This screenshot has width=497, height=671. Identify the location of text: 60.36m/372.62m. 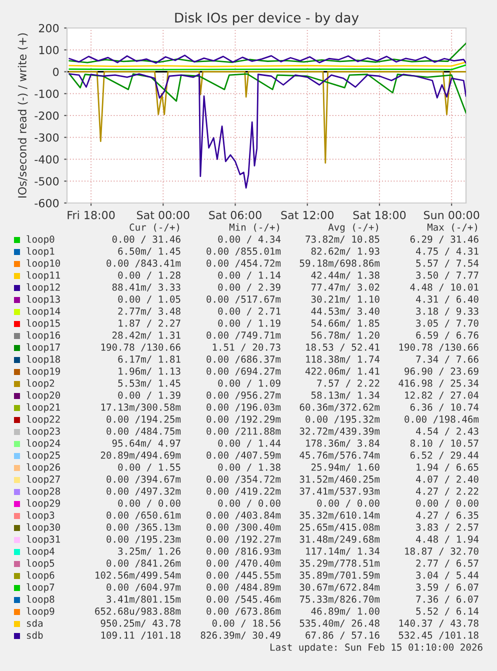
(340, 408).